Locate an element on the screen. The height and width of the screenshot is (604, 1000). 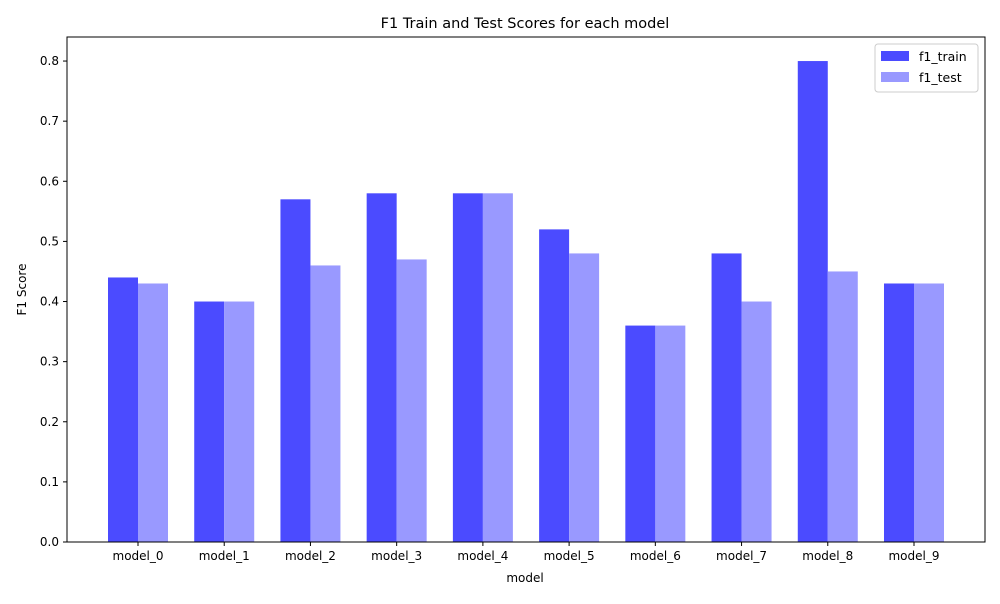
x-tick-label: model_7 is located at coordinates (741, 556).